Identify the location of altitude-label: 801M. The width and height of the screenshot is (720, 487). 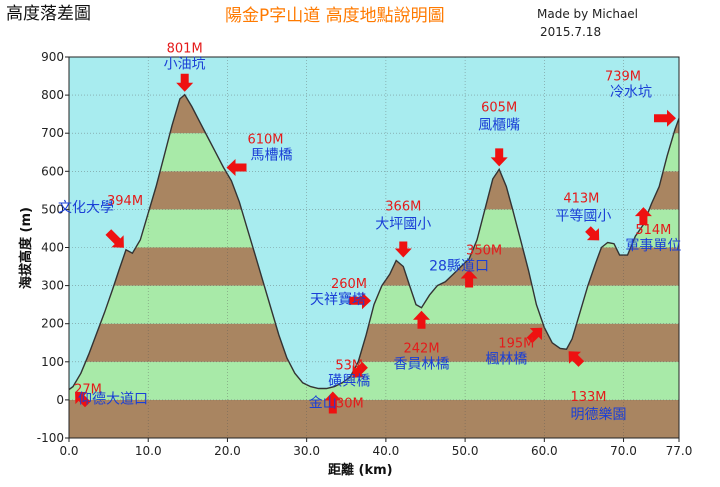
(185, 49).